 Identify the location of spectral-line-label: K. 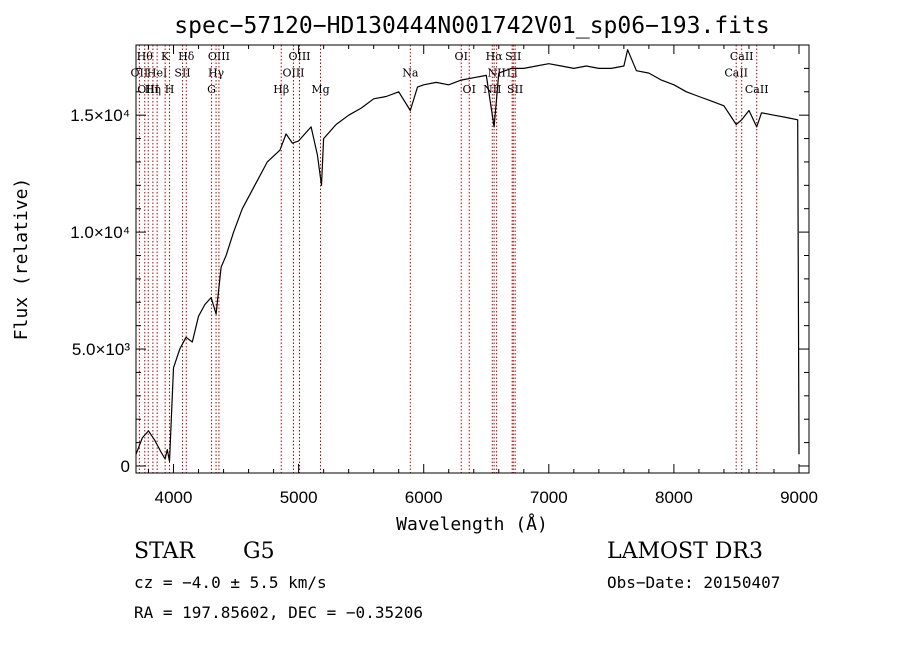
(165, 56).